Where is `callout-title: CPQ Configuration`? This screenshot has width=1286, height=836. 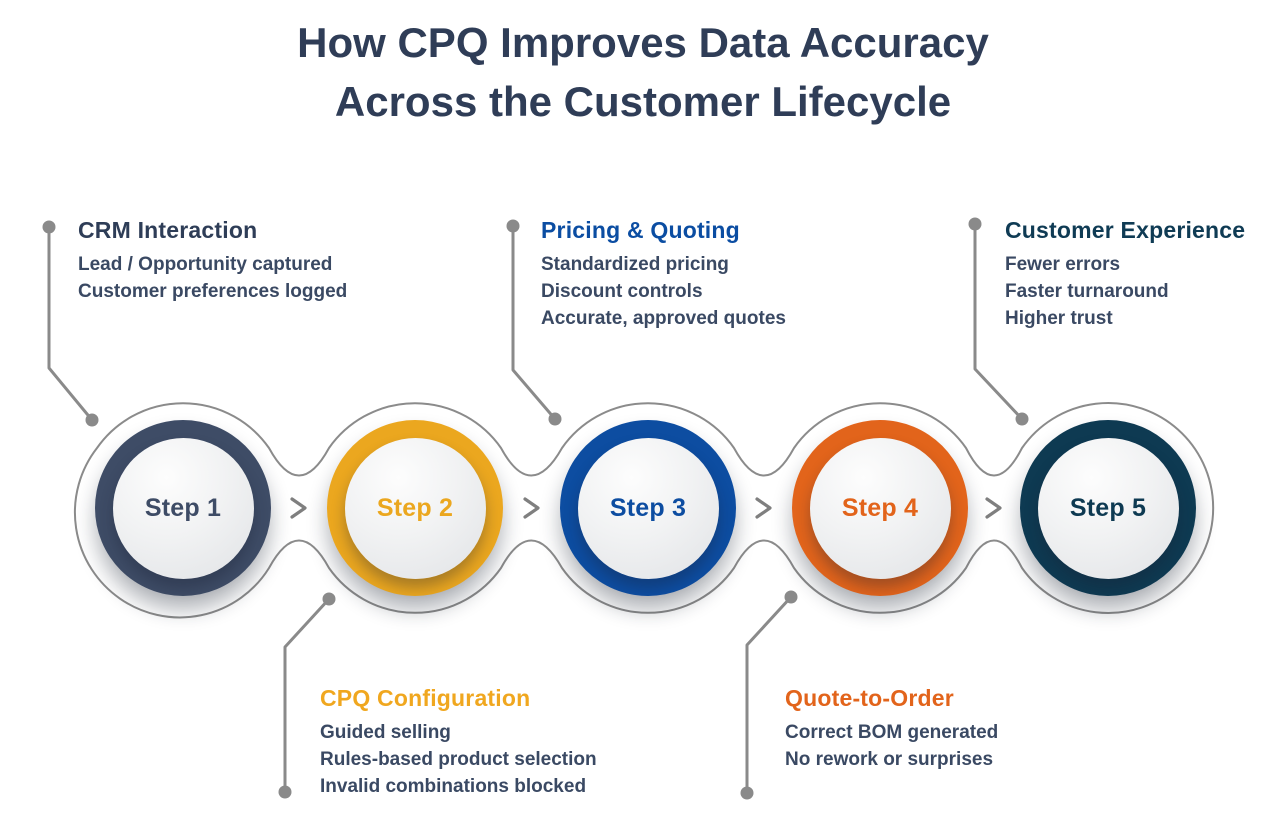
callout-title: CPQ Configuration is located at coordinates (425, 698).